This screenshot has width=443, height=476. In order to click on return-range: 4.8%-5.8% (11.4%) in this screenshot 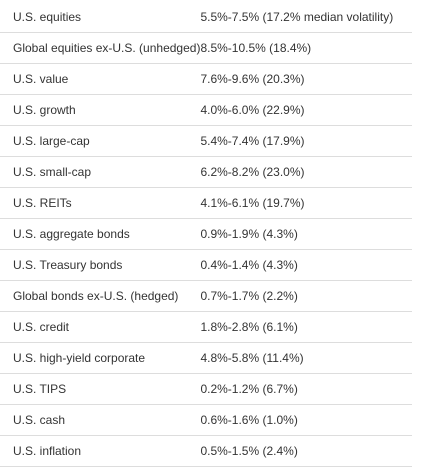, I will do `click(306, 358)`.